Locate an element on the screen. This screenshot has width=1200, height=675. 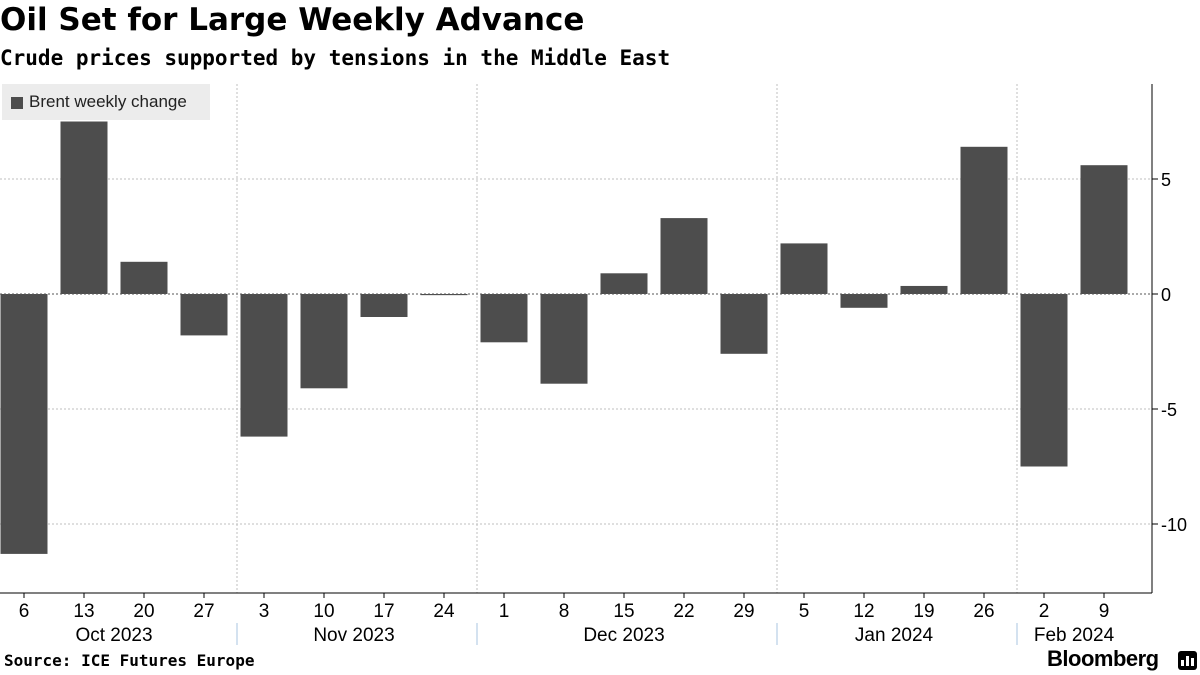
x-tick-label: 17 is located at coordinates (383, 611).